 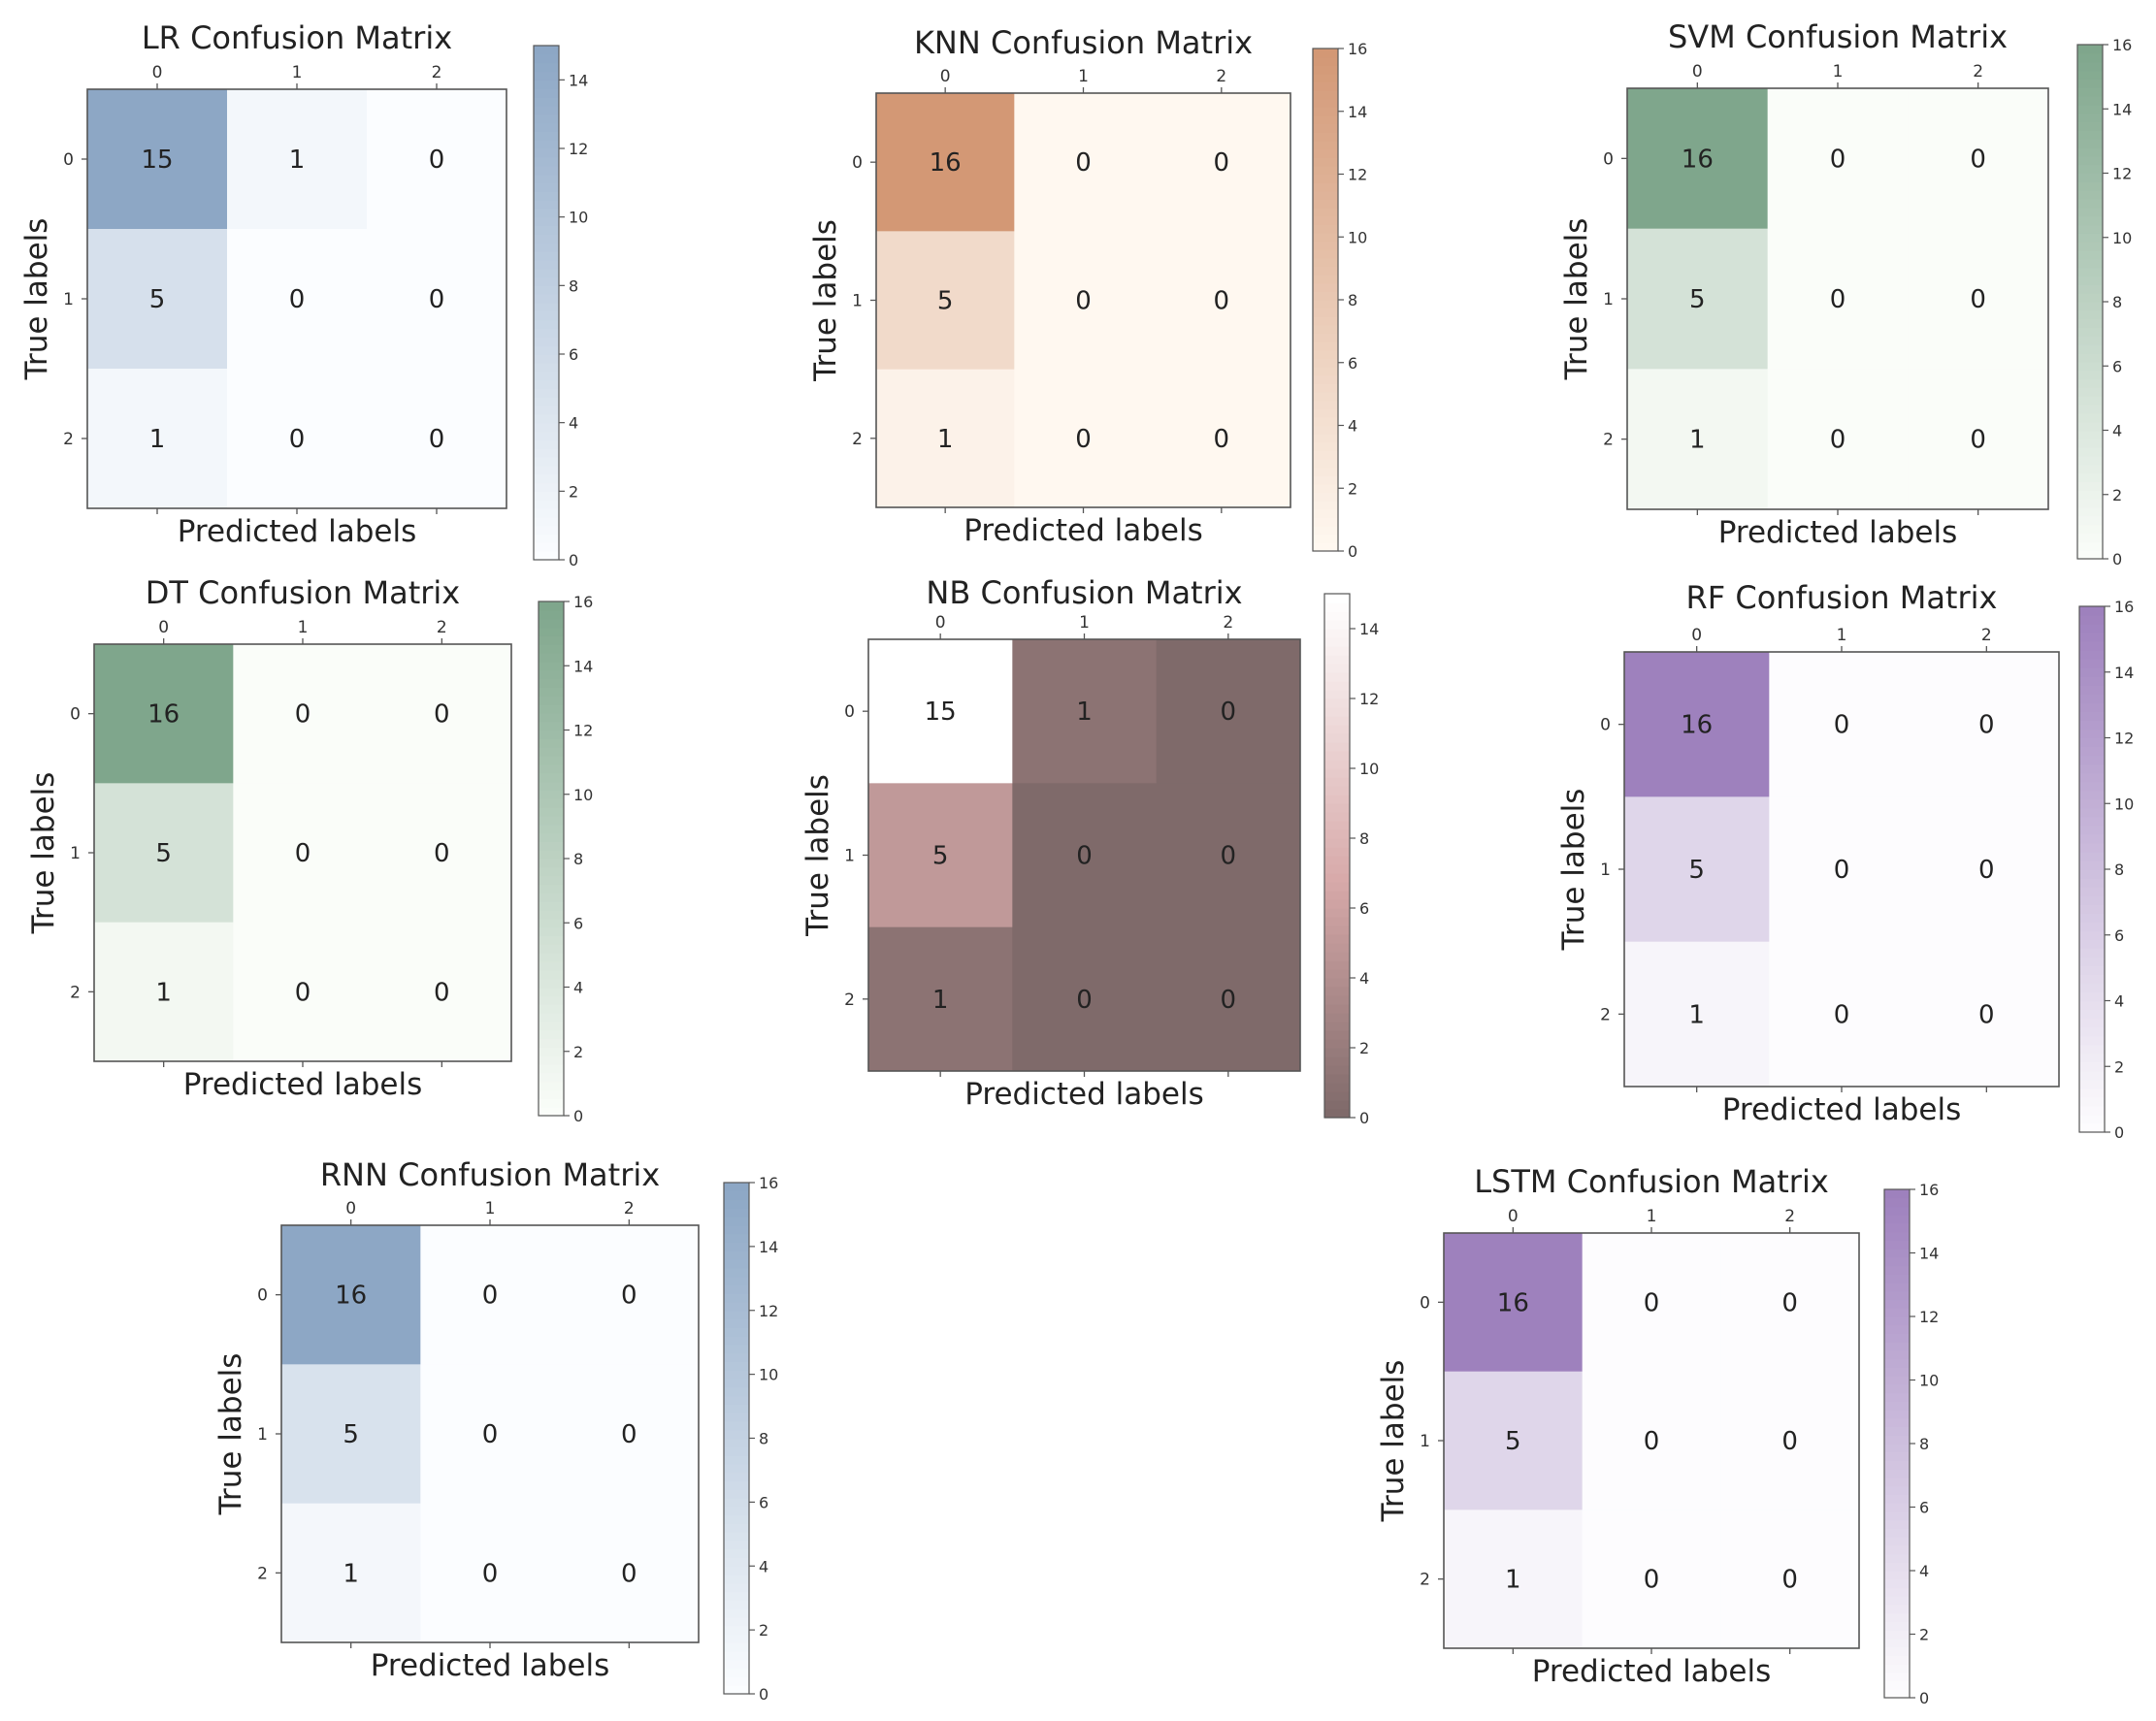 I want to click on svm-colorbar-tick-label-7: 14, so click(x=2122, y=109).